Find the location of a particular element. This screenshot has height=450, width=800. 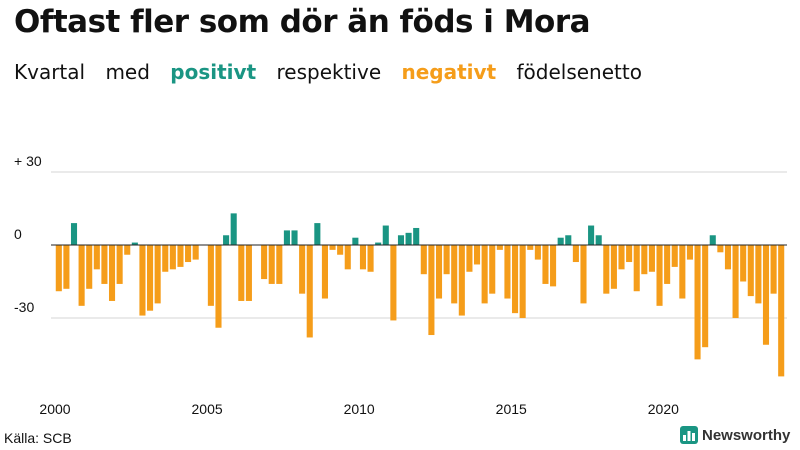

y-tick-label: -30 is located at coordinates (24, 307).